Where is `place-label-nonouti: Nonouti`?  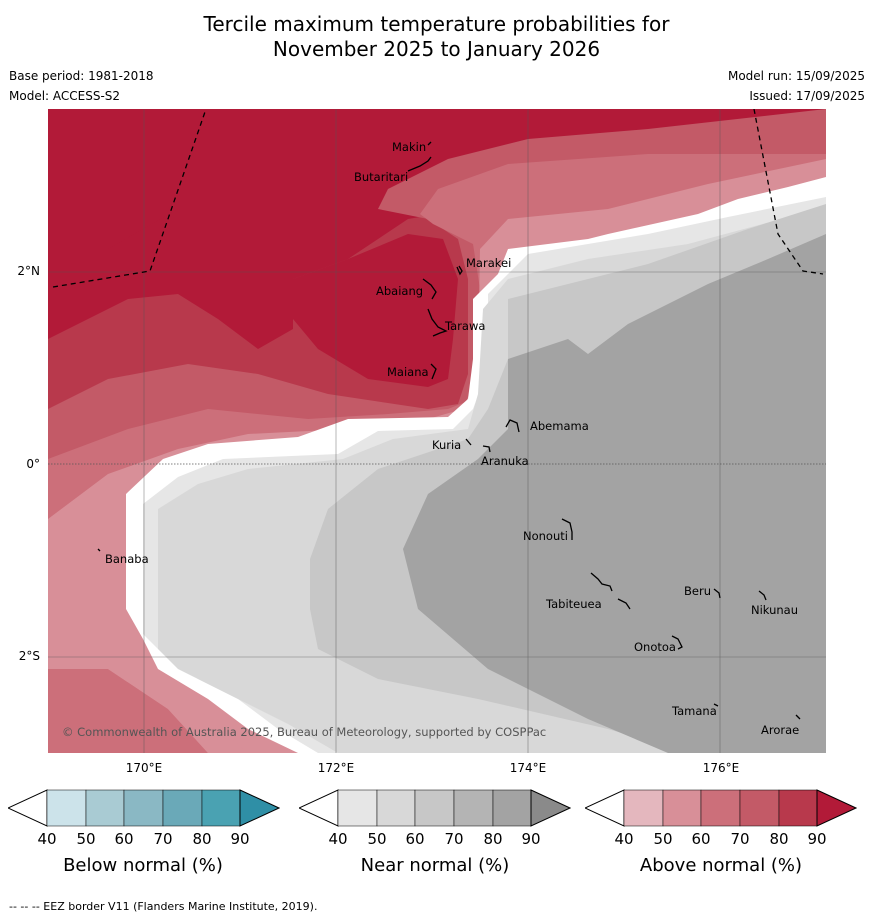
place-label-nonouti: Nonouti is located at coordinates (545, 536).